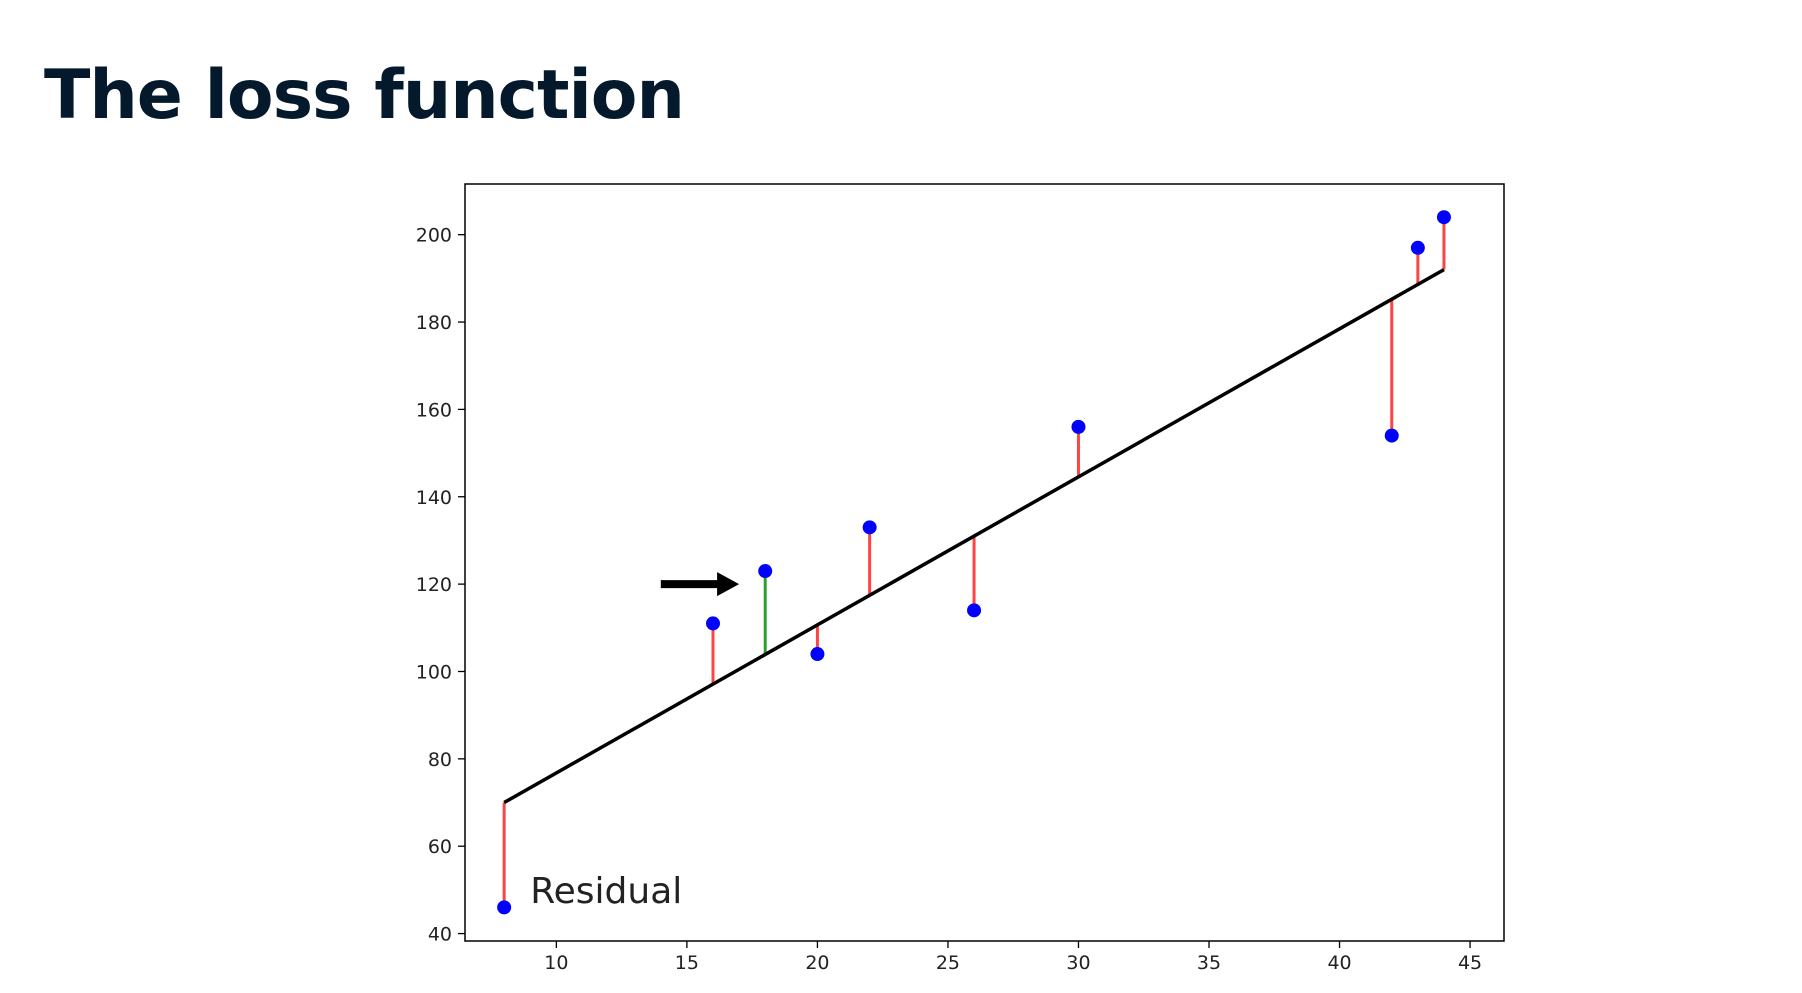 This screenshot has height=993, width=1802. What do you see at coordinates (1078, 963) in the screenshot?
I see `x-tick-label: 30` at bounding box center [1078, 963].